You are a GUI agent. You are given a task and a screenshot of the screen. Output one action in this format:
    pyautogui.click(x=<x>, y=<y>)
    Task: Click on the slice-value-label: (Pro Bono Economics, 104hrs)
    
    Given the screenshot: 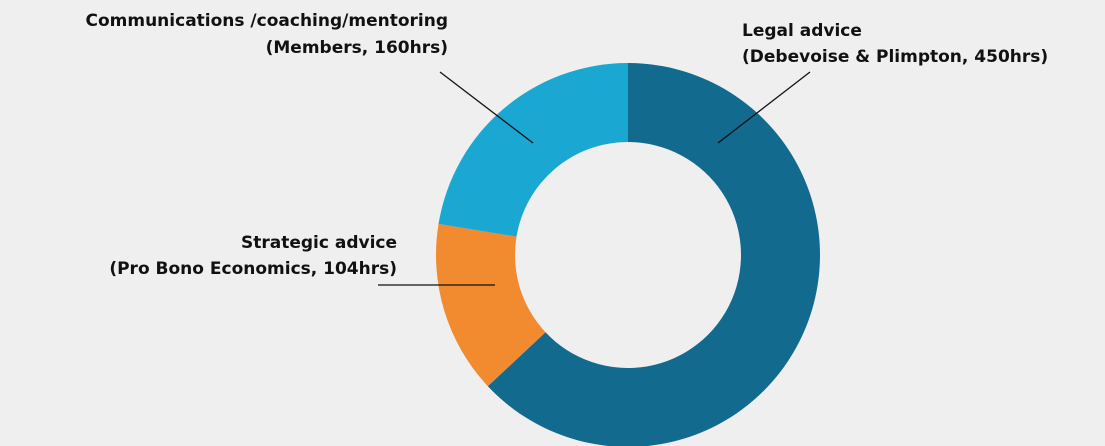 What is the action you would take?
    pyautogui.click(x=253, y=269)
    